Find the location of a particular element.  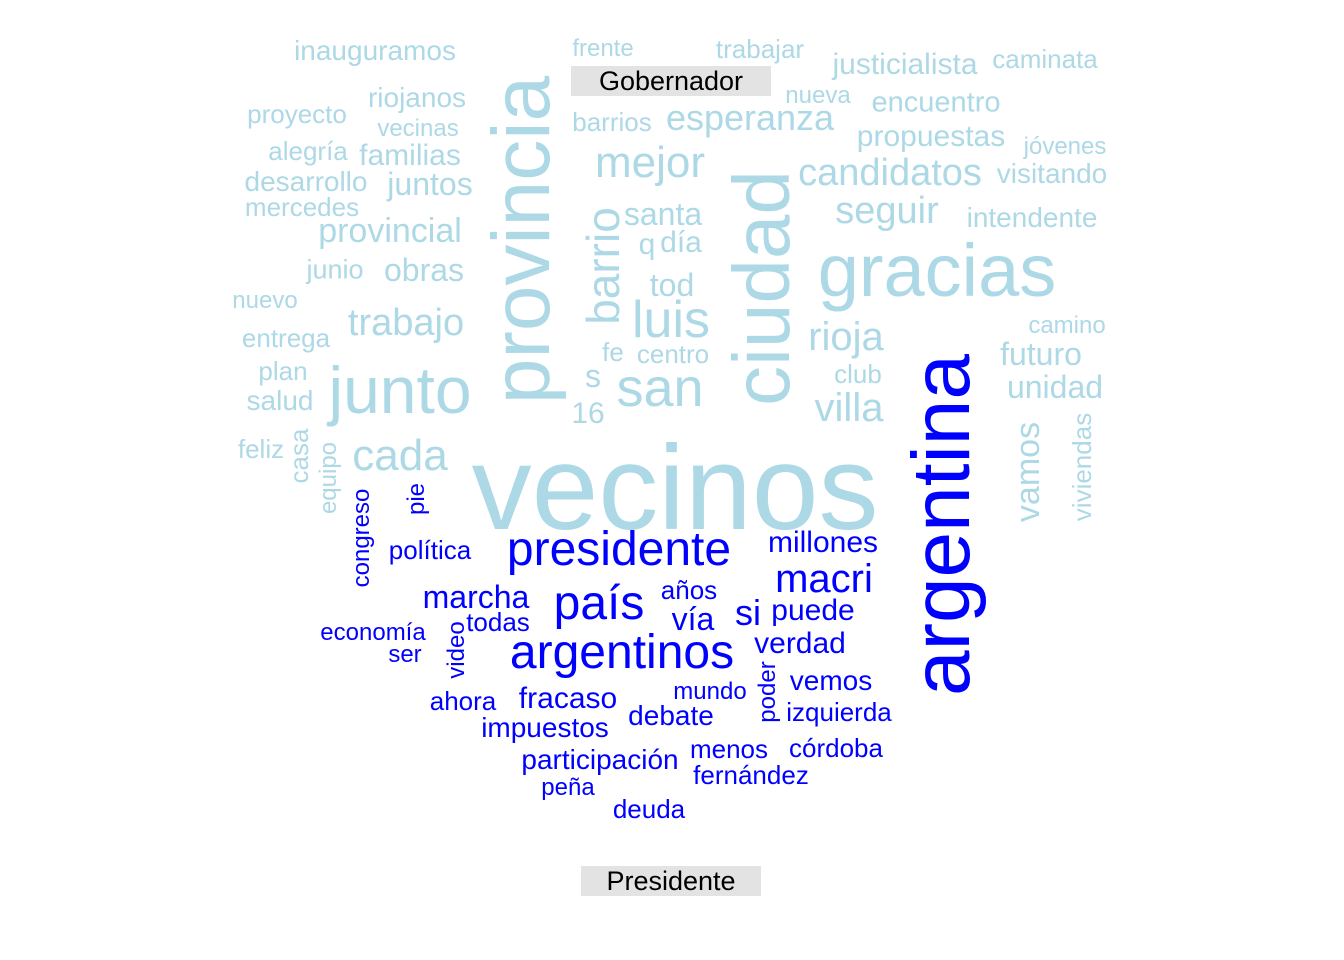

word-presidente-pie: pie is located at coordinates (416, 499).